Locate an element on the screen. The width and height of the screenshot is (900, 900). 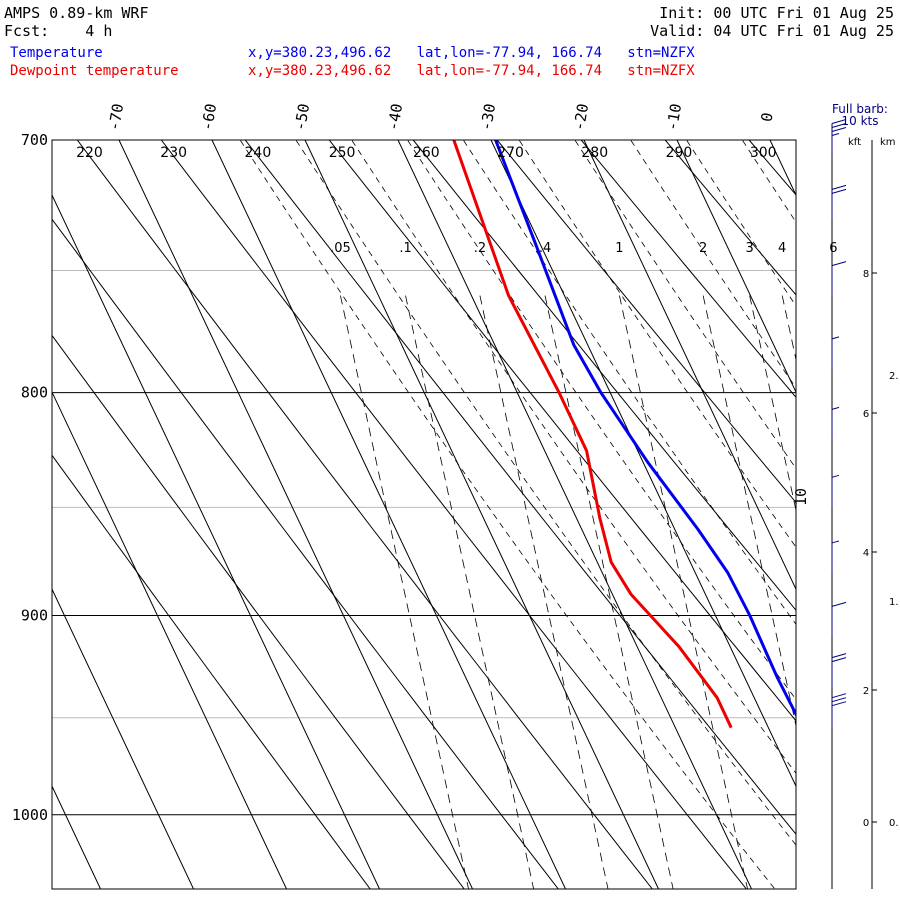
km-tick-label: 2. is located at coordinates (894, 376).